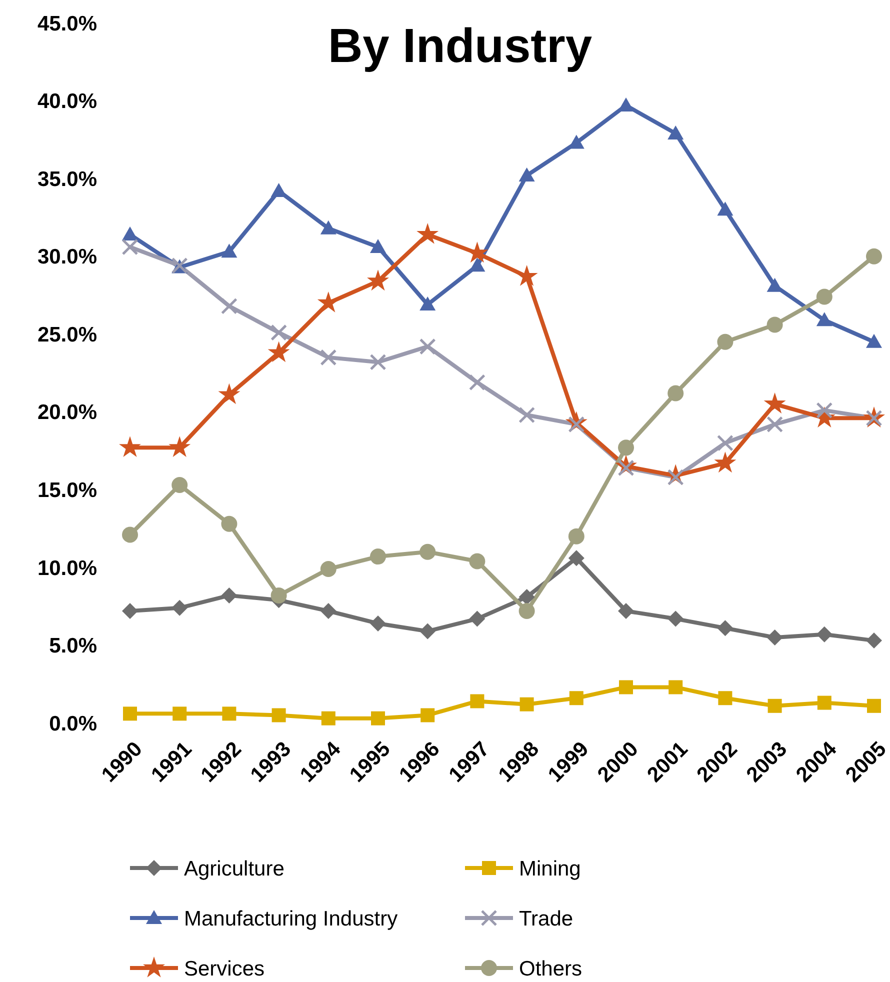  I want to click on y-tick-label: 0.0%, so click(73, 724).